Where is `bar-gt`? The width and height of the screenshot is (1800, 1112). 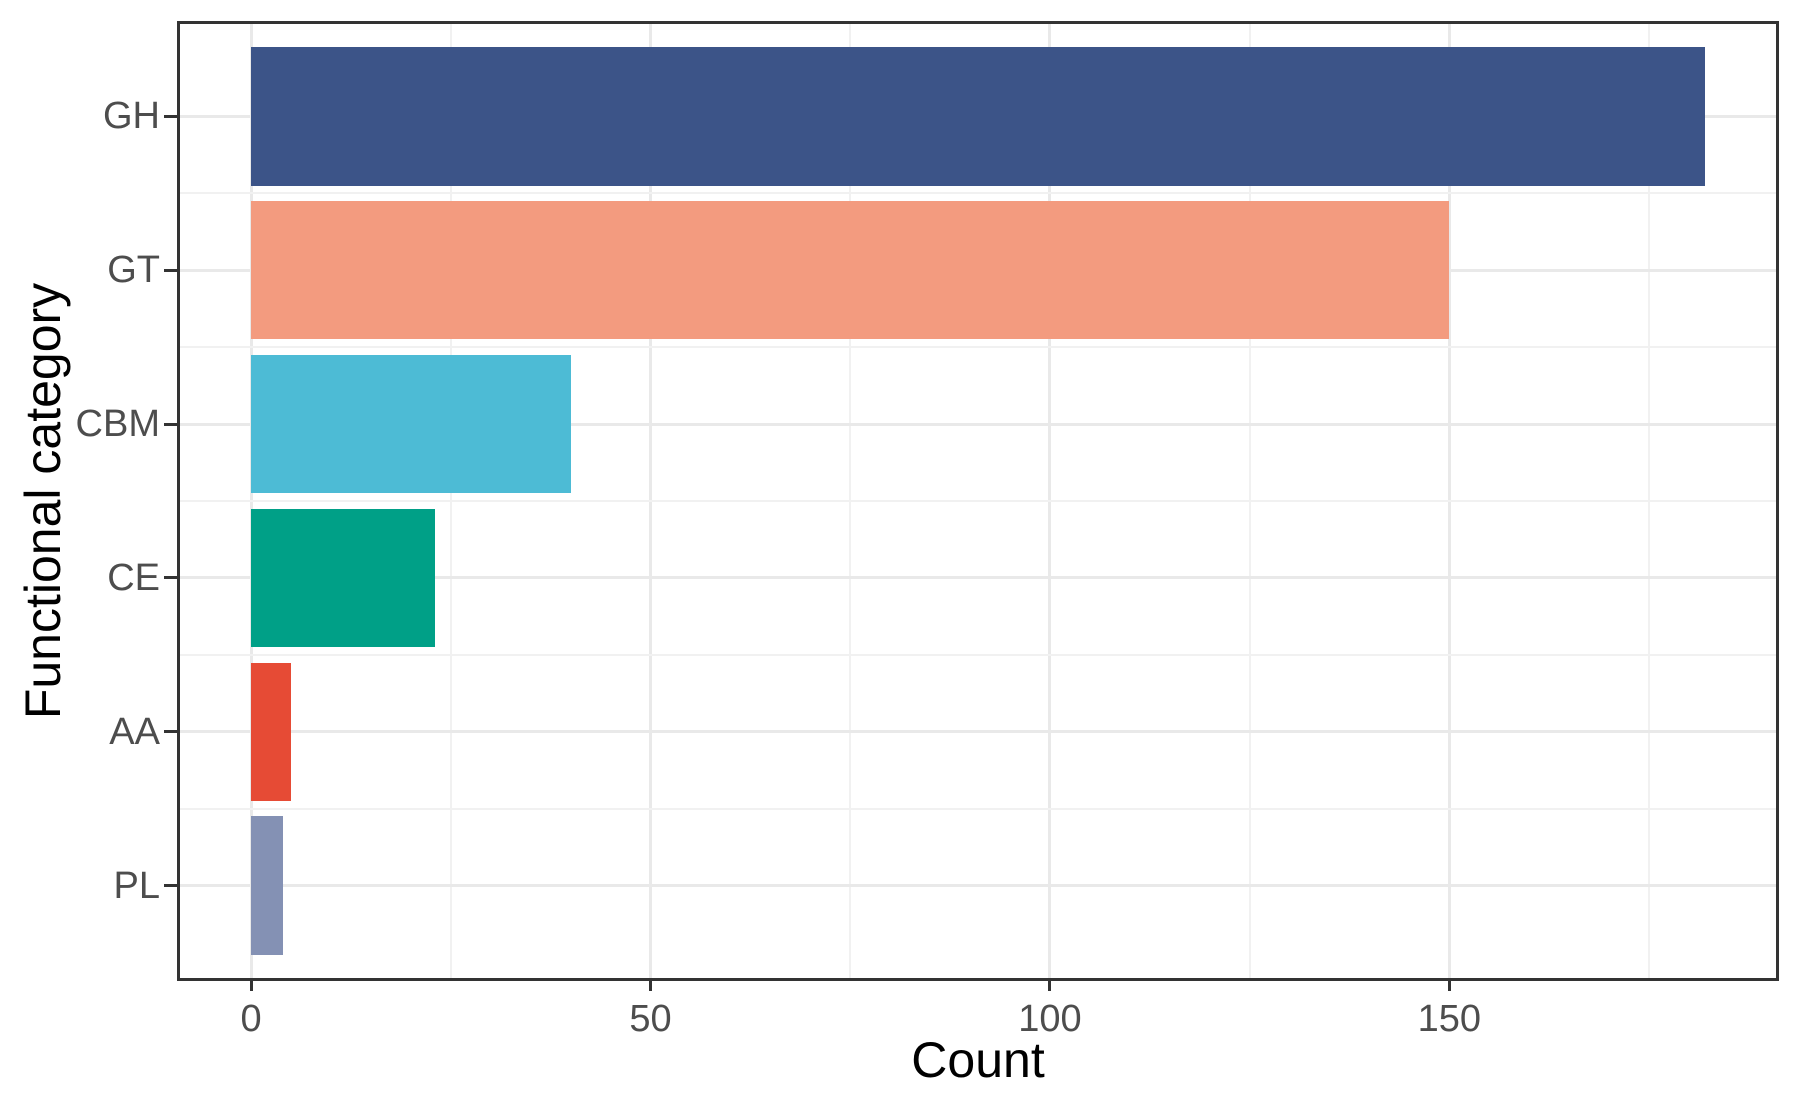 bar-gt is located at coordinates (850, 270).